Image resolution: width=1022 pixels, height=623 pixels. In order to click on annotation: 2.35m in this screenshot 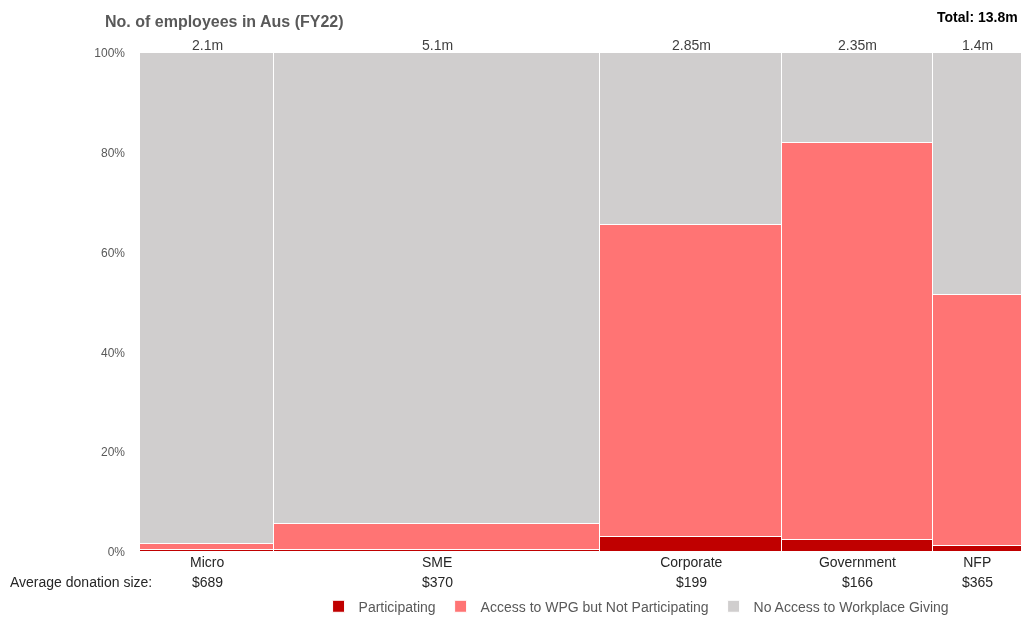, I will do `click(857, 45)`.